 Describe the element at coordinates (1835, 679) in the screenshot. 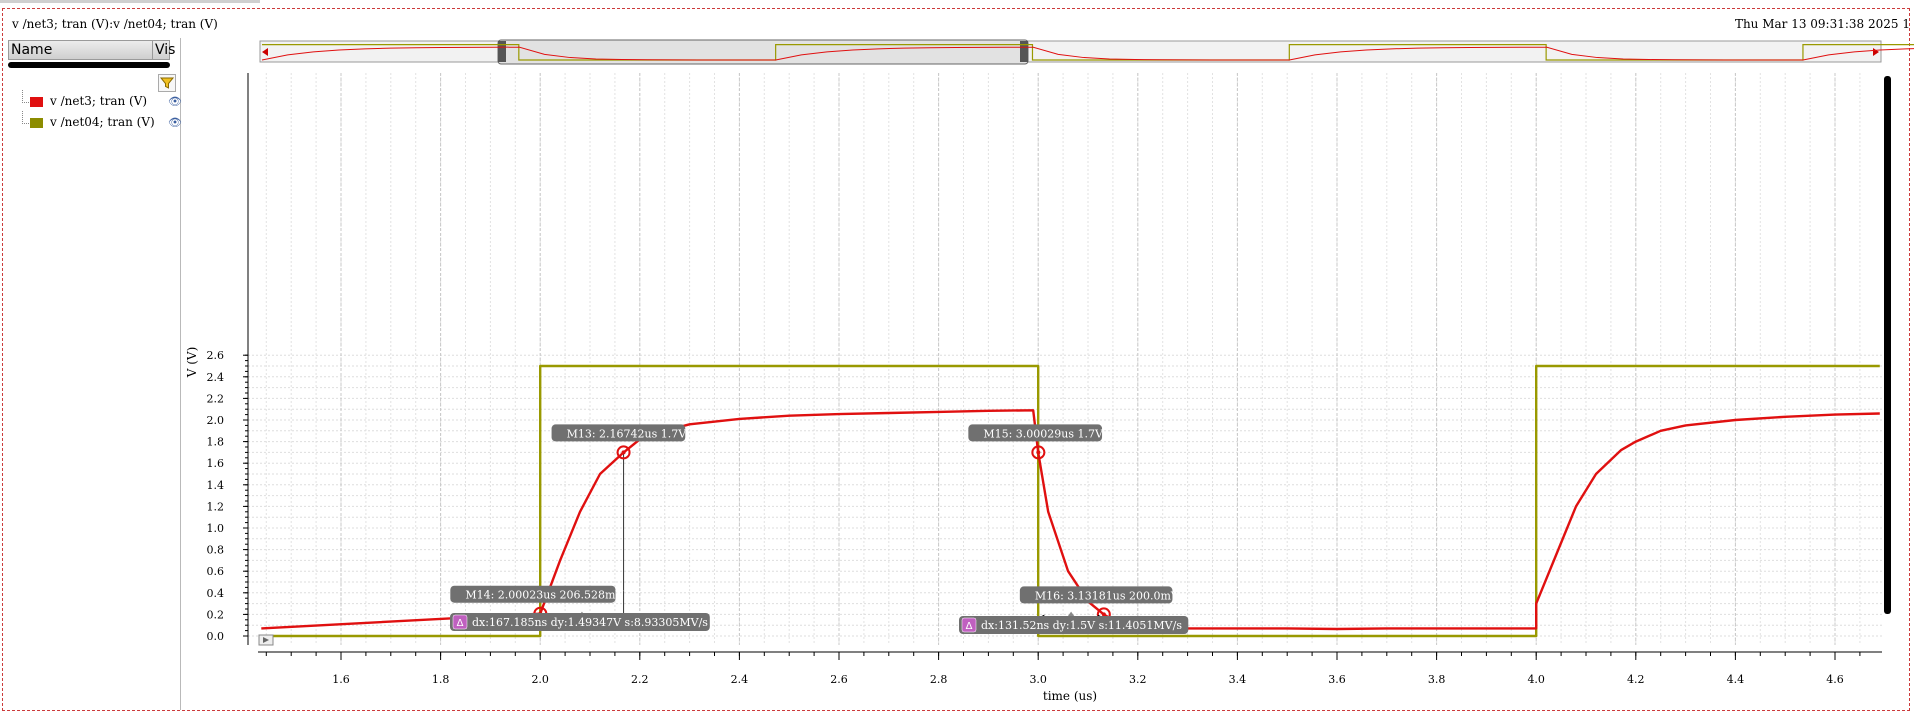

I see `x-tick-label: 4.6` at that location.